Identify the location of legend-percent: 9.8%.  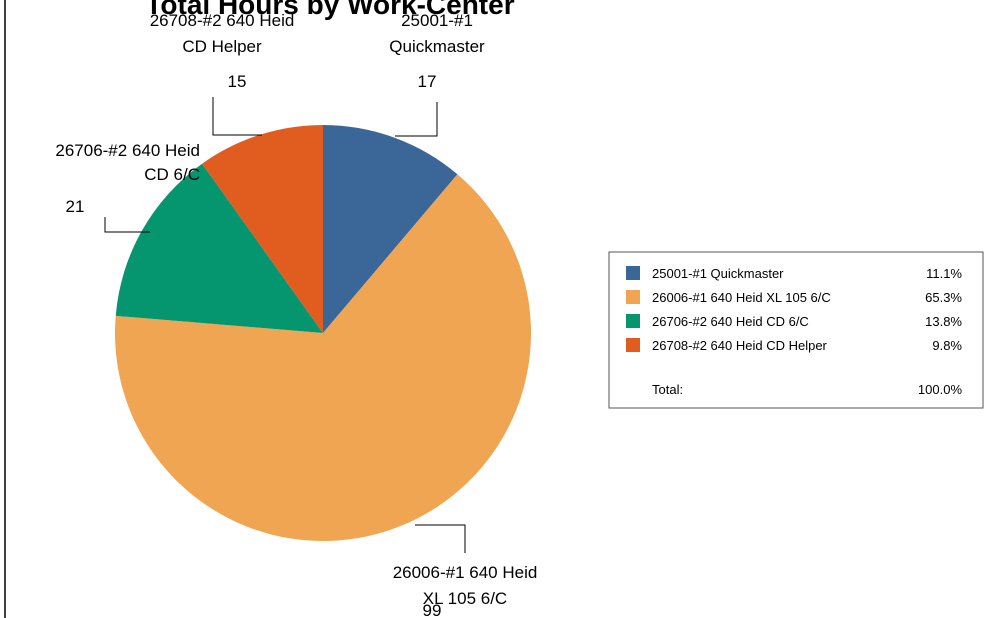
(947, 345).